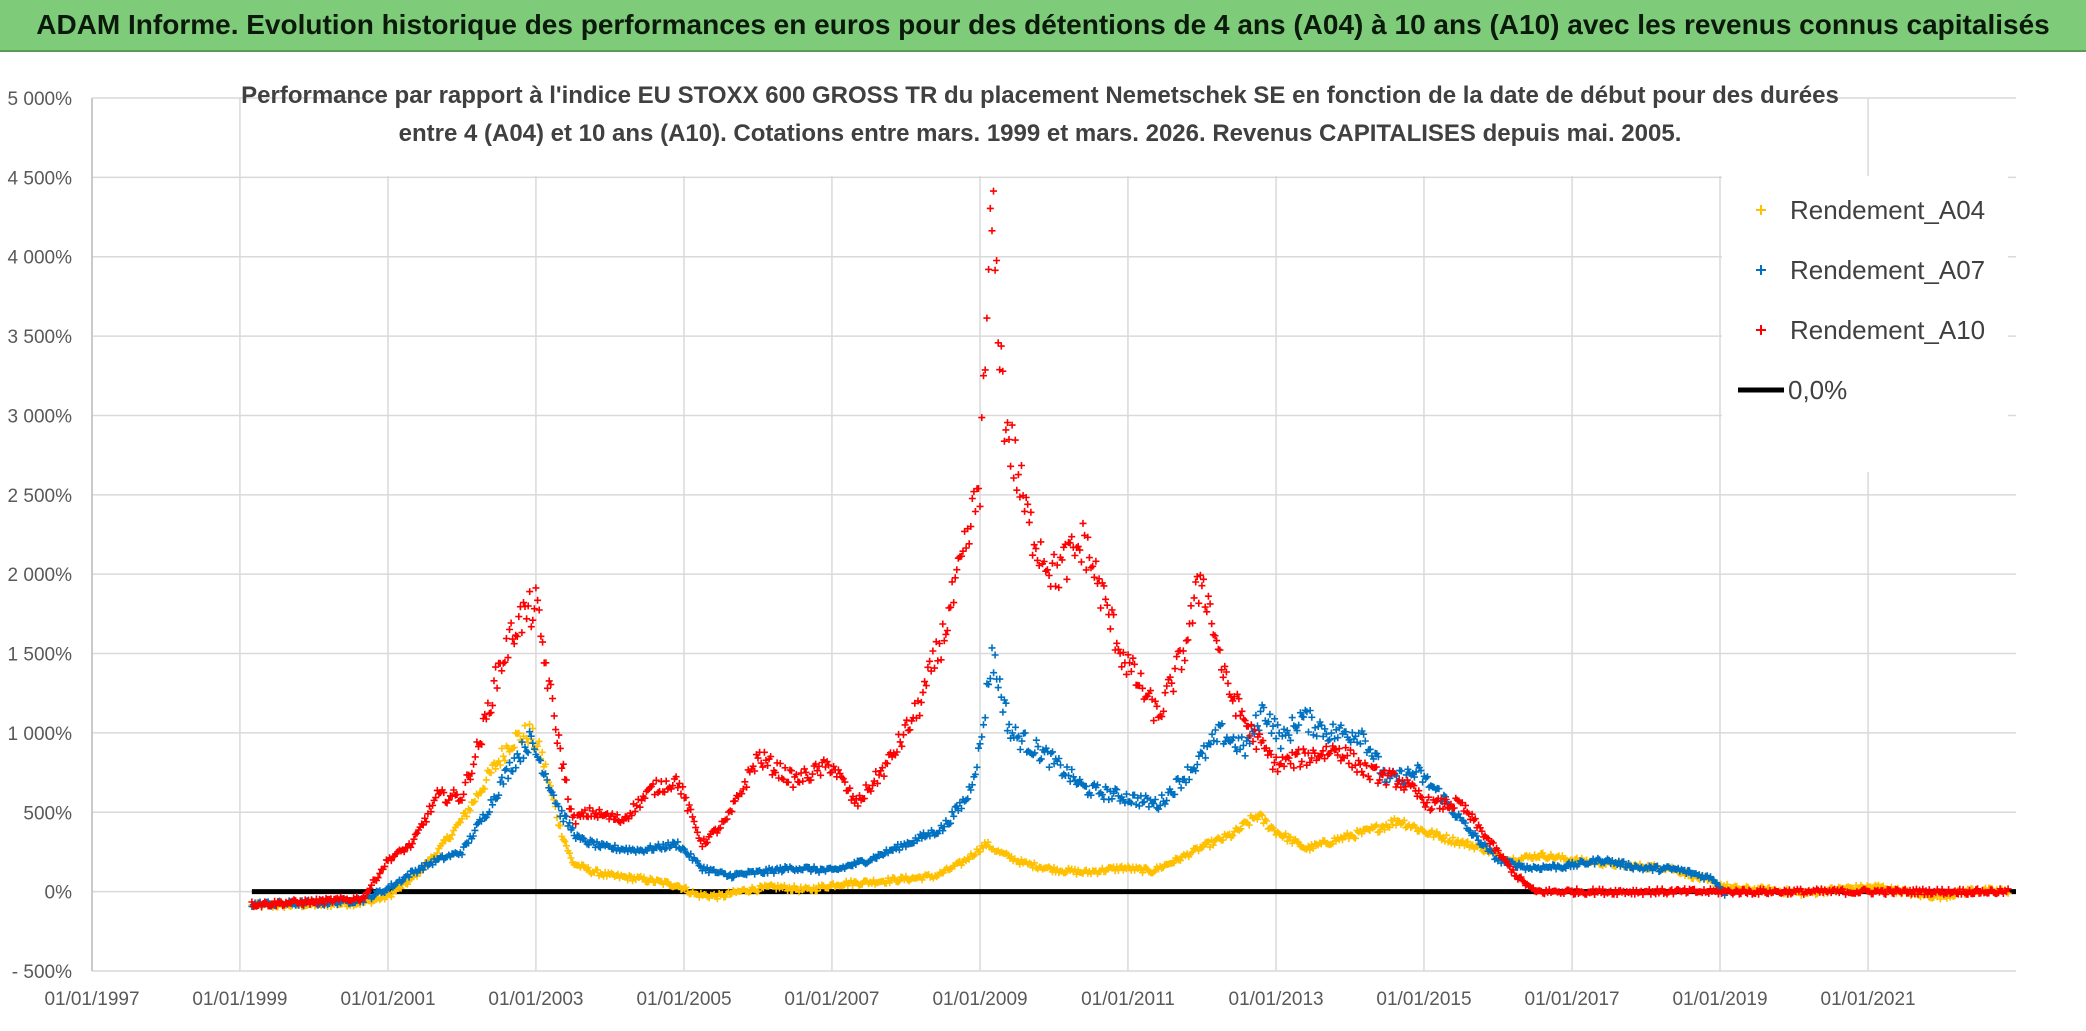  What do you see at coordinates (831, 999) in the screenshot?
I see `x-tick-label: 01/01/2007` at bounding box center [831, 999].